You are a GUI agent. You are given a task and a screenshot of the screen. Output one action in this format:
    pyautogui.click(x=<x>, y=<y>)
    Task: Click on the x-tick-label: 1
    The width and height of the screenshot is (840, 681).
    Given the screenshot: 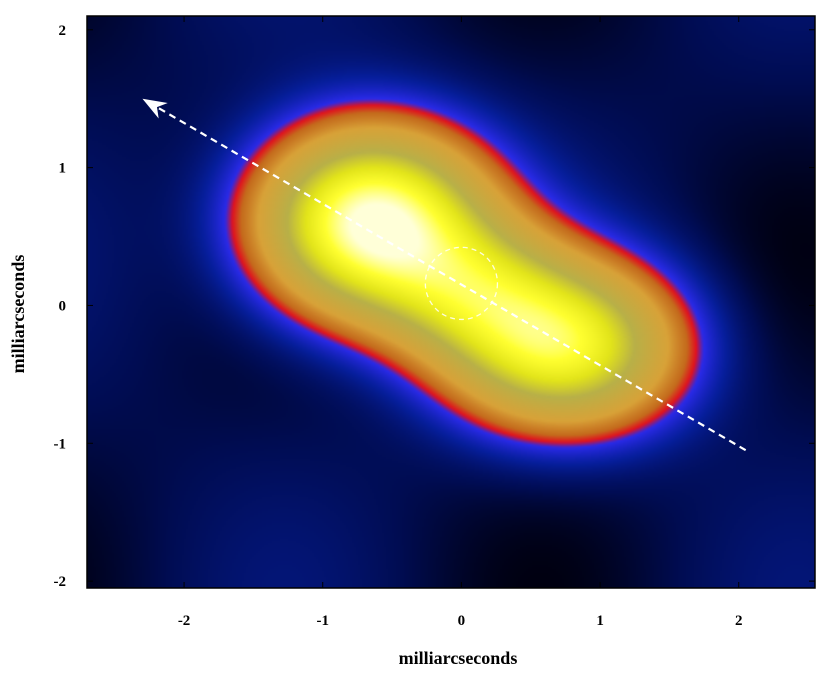 What is the action you would take?
    pyautogui.click(x=600, y=621)
    